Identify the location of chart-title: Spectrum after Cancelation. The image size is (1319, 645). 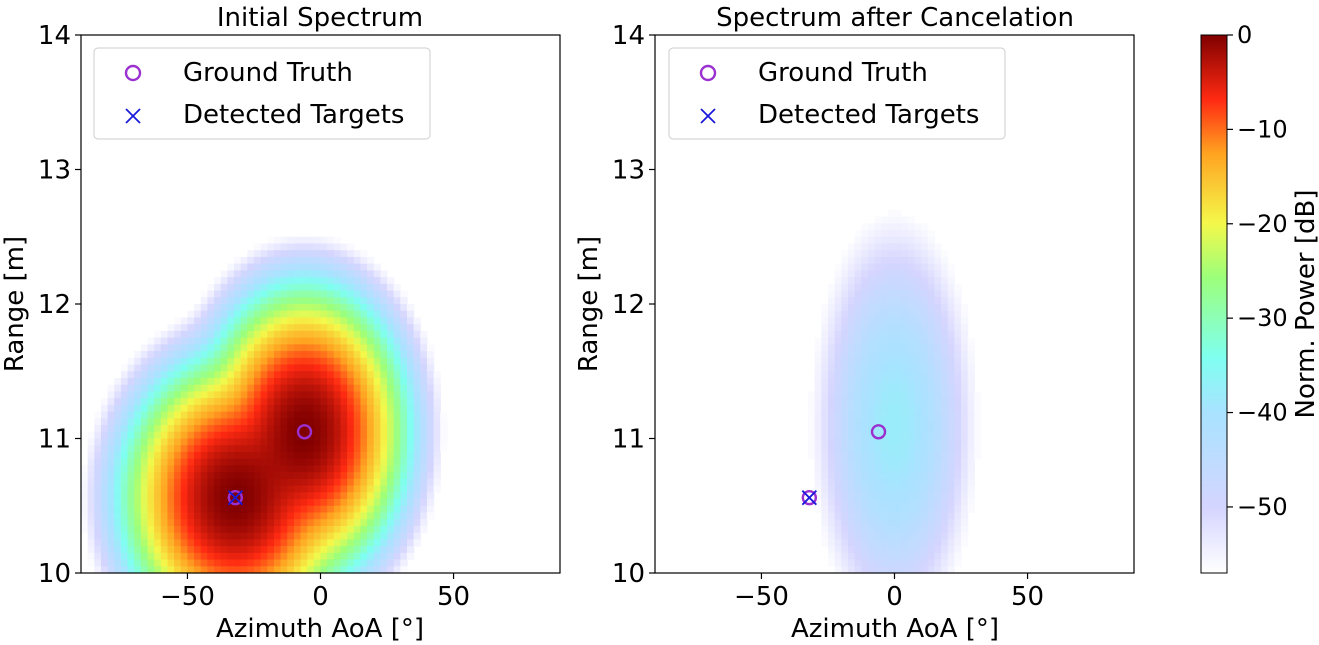
(895, 18).